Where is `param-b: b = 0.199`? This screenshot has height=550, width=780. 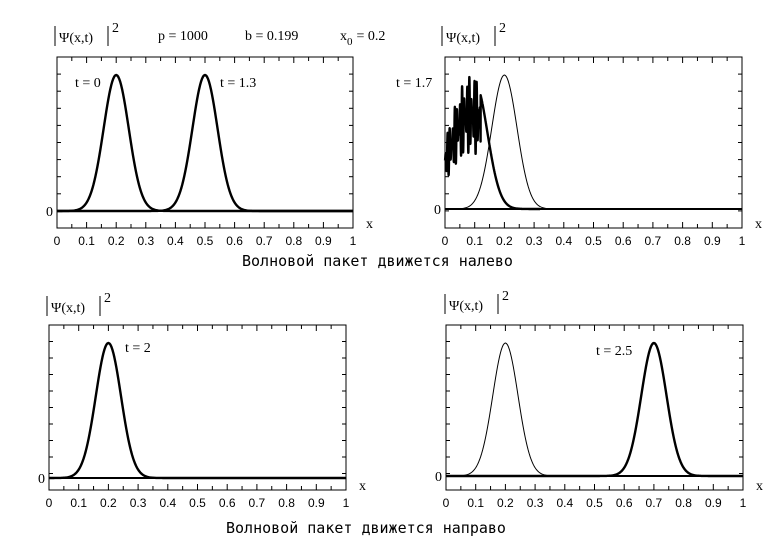
param-b: b = 0.199 is located at coordinates (271, 36).